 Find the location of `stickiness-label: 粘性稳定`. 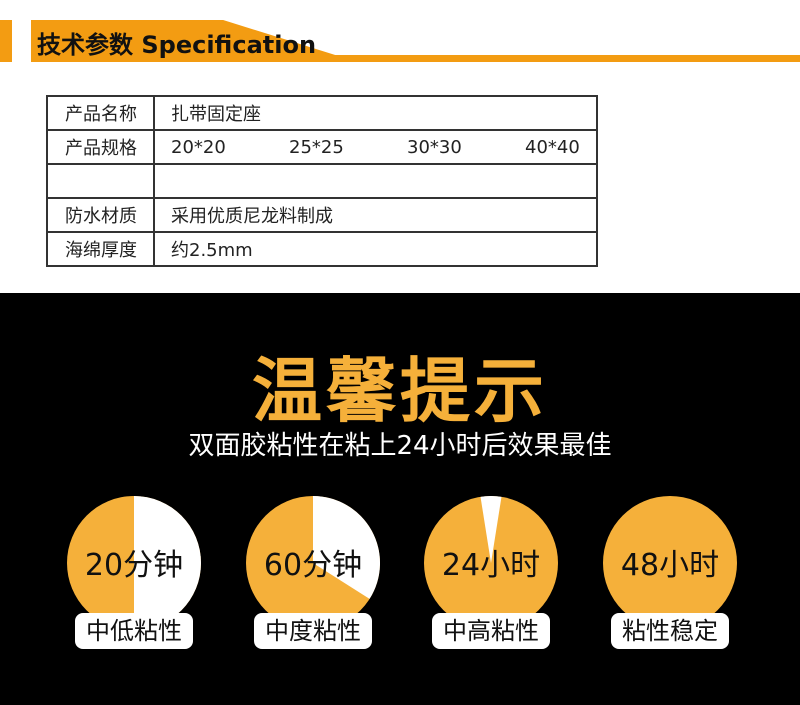

stickiness-label: 粘性稳定 is located at coordinates (670, 631).